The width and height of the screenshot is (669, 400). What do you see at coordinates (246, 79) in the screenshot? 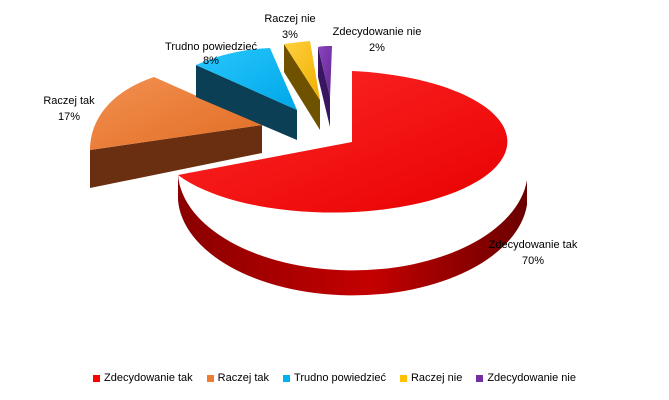
I see `slice-trudno-powiedziec-top` at bounding box center [246, 79].